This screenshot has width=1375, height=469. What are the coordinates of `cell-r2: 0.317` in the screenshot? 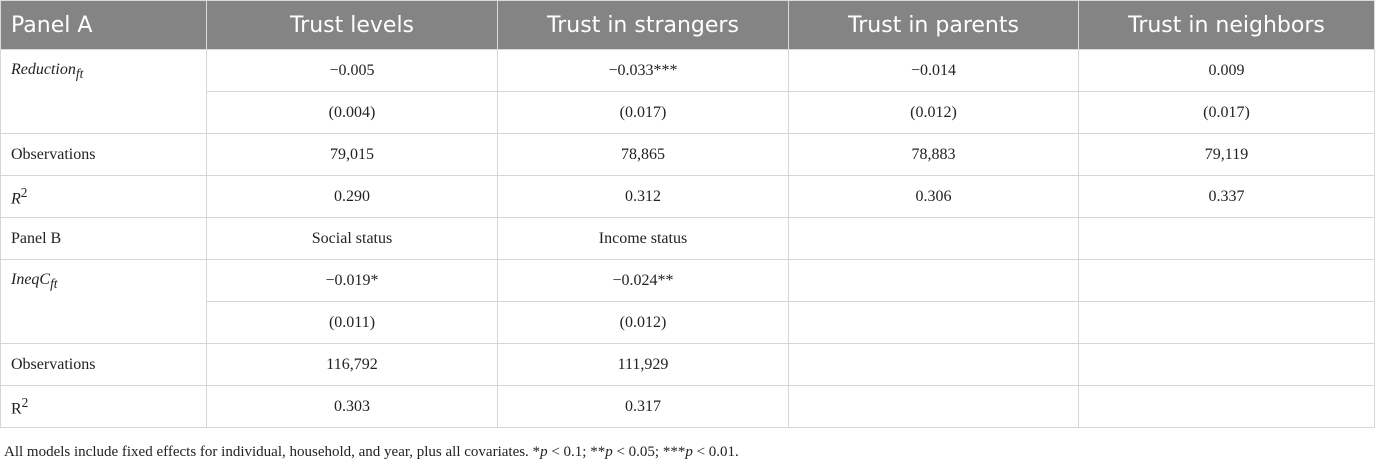 It's located at (643, 406).